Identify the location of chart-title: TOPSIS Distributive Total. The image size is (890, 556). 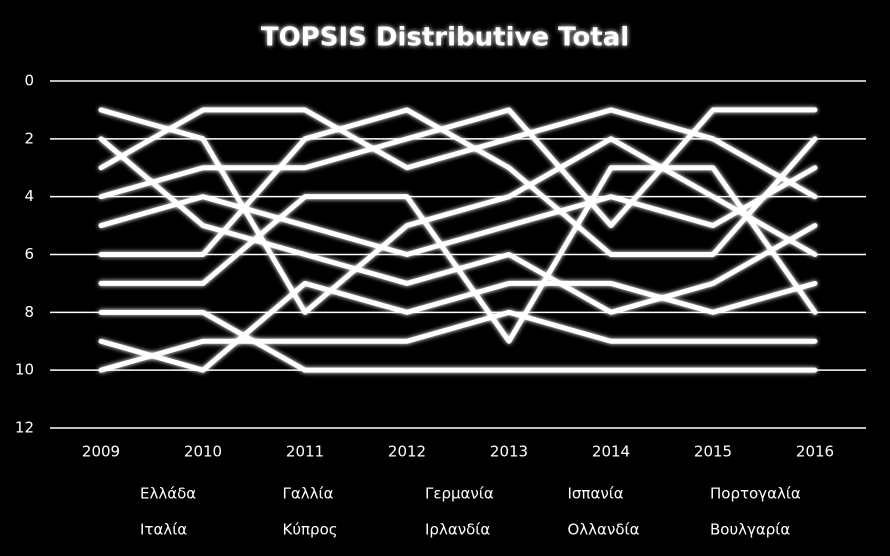
(445, 38).